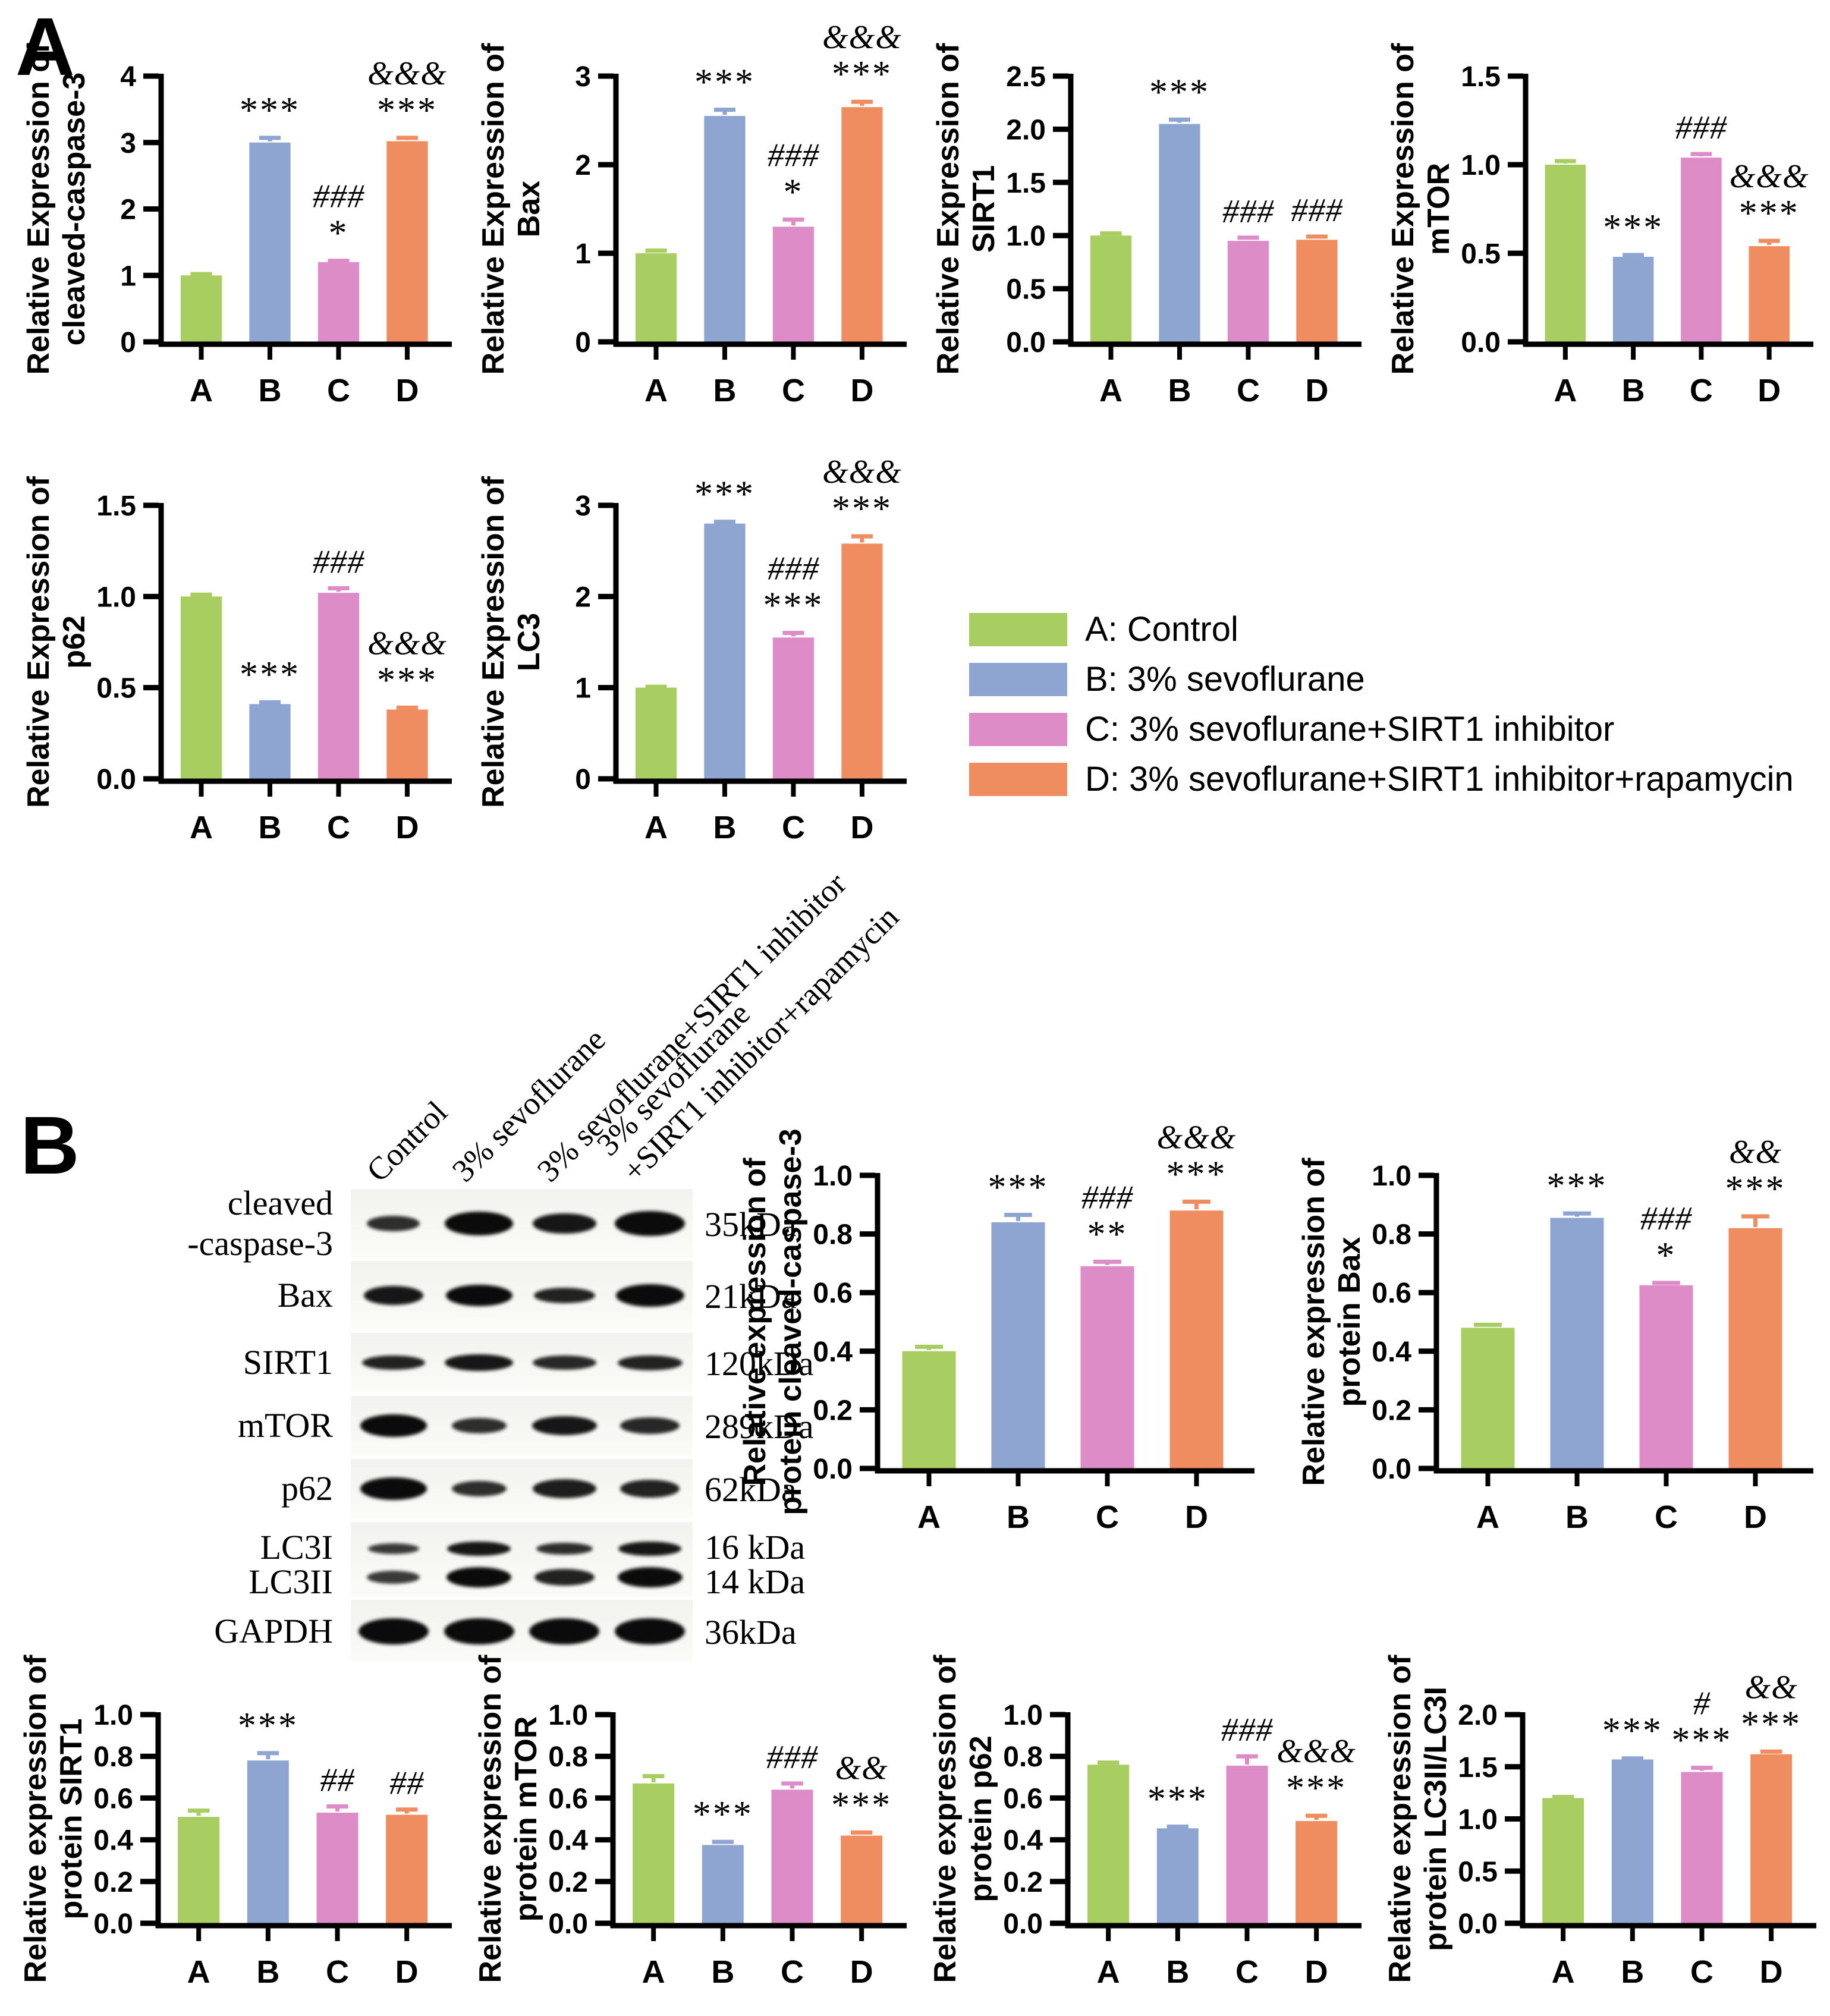 The image size is (1830, 2016). Describe the element at coordinates (128, 77) in the screenshot. I see `y-tick-label: 4` at that location.